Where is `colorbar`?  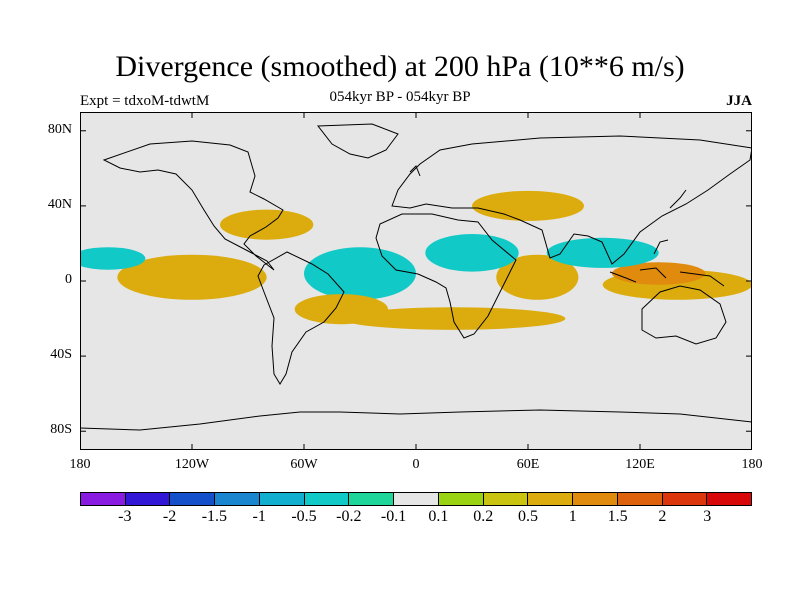 colorbar is located at coordinates (416, 499).